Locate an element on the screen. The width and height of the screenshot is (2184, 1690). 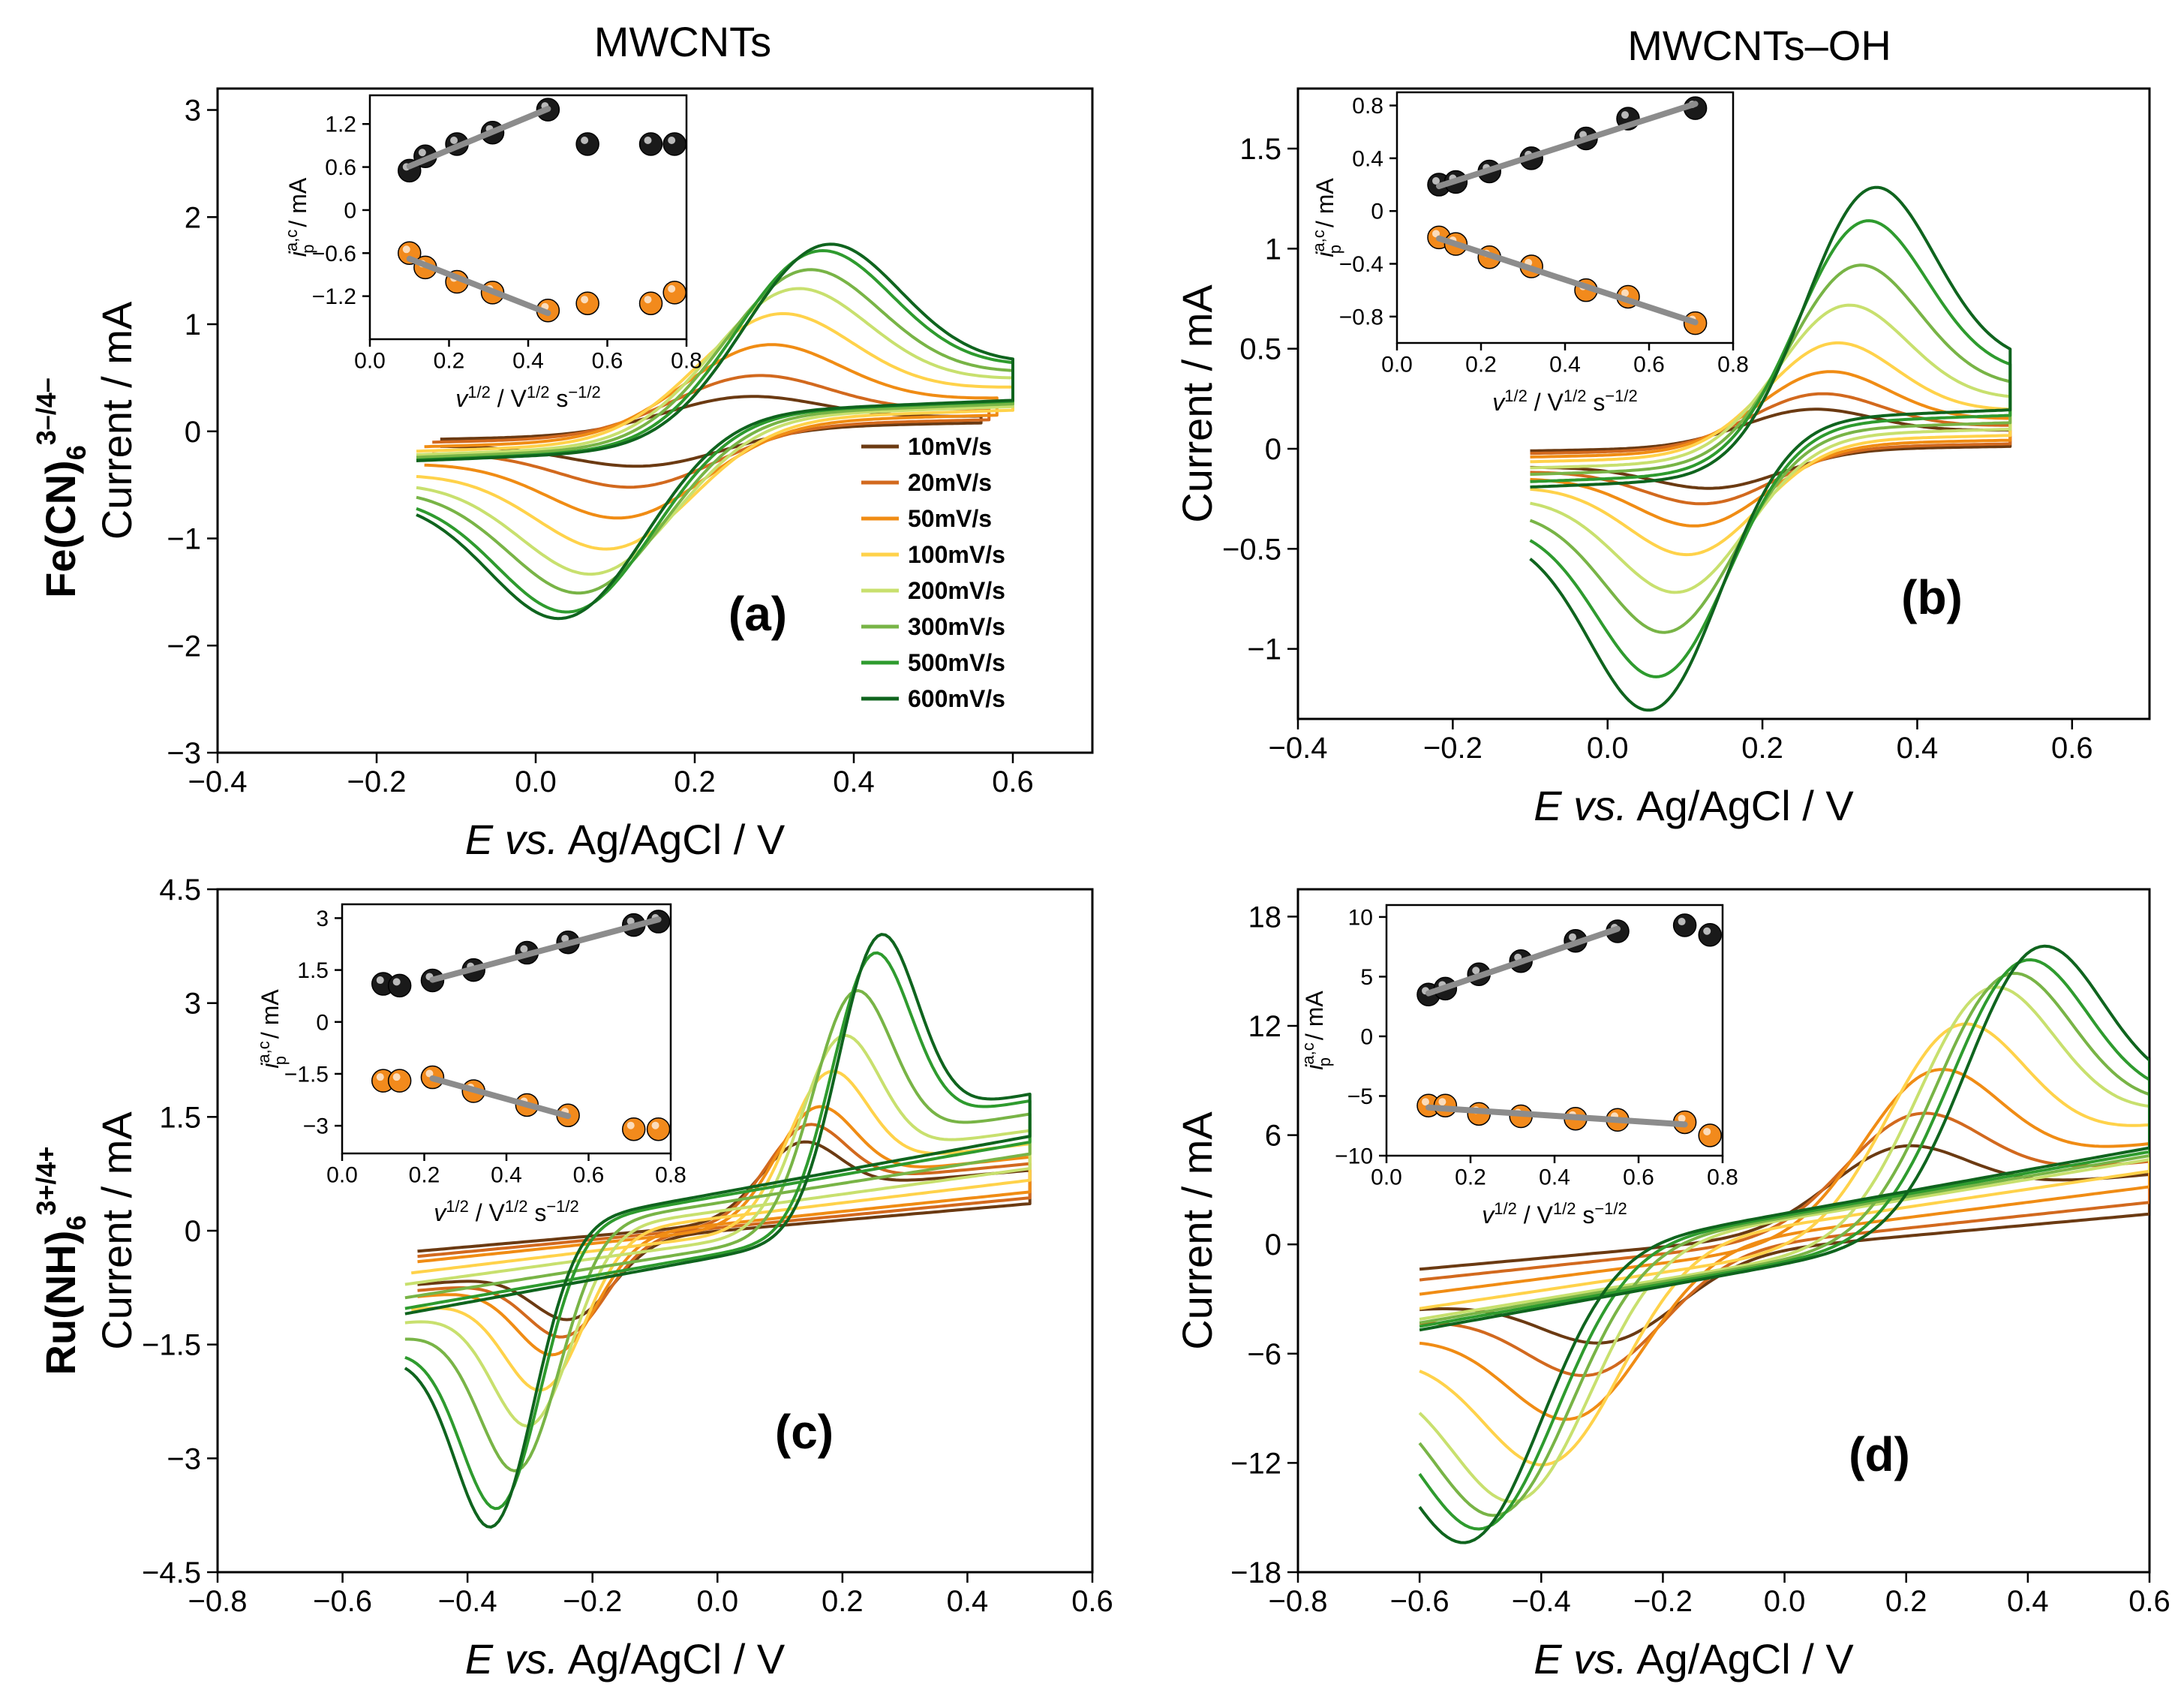
legend-label: 20mV/s is located at coordinates (950, 482).